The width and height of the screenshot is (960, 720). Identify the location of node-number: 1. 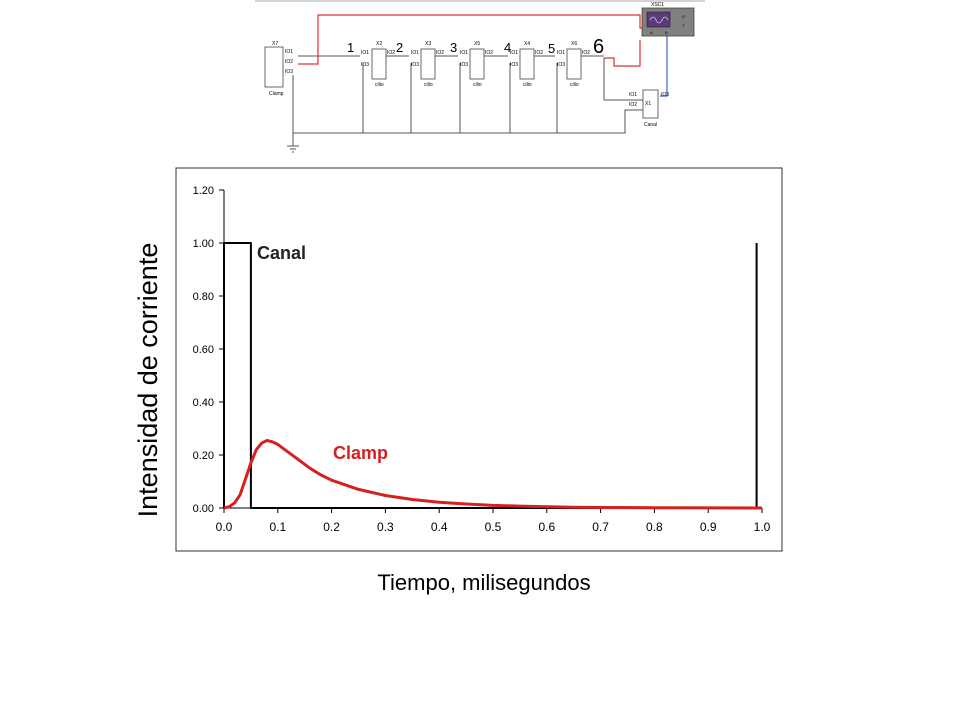
(350, 47).